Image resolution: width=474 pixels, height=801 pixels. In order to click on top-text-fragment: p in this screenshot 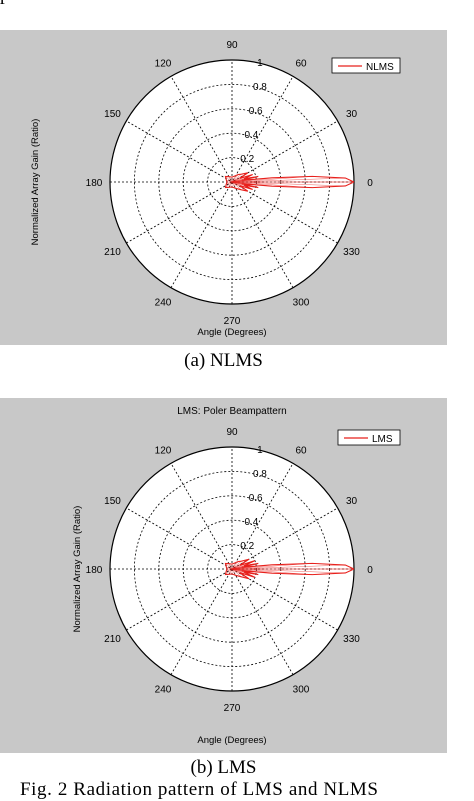, I will do `click(5, 3)`.